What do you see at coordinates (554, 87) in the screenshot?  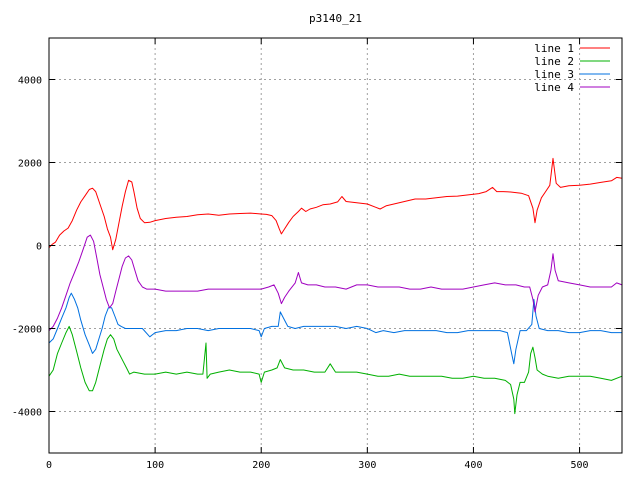 I see `legend-label-4: line 4` at bounding box center [554, 87].